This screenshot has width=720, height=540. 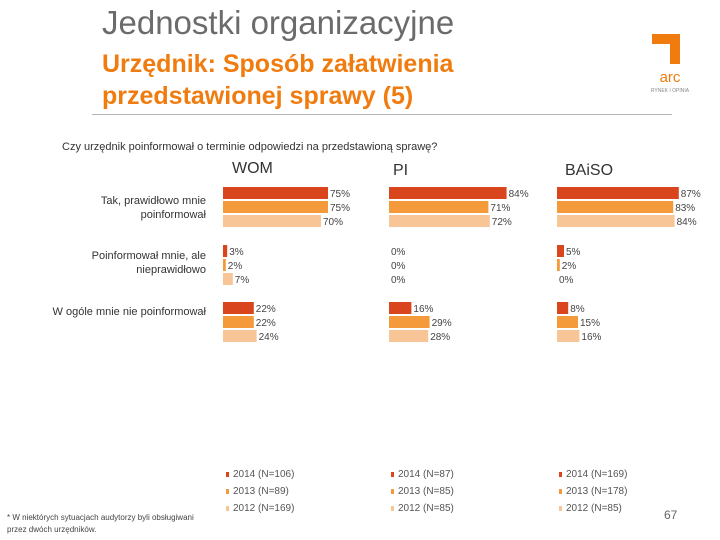 I want to click on data-label-pi-cat0-s1: 71%, so click(x=500, y=208).